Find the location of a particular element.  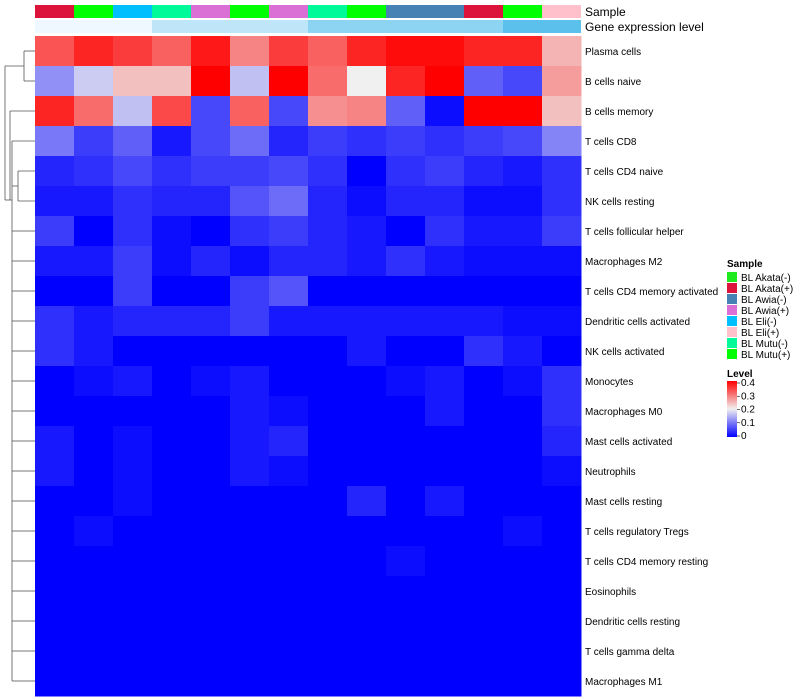

row-label: NK cells activated is located at coordinates (624, 352).